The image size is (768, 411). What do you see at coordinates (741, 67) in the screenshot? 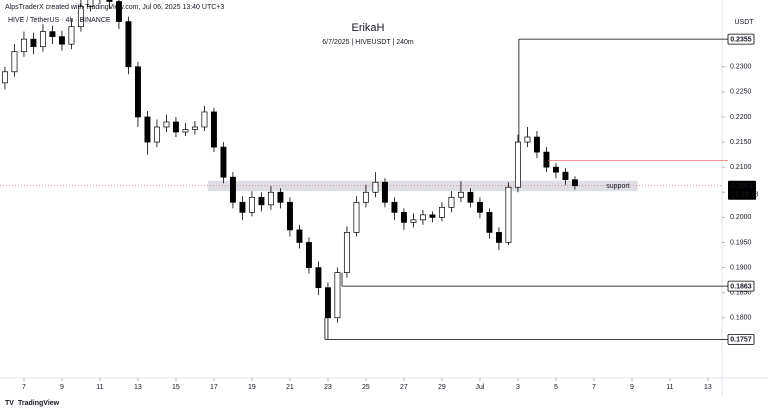
I see `y-tick-label: 0.2300` at bounding box center [741, 67].